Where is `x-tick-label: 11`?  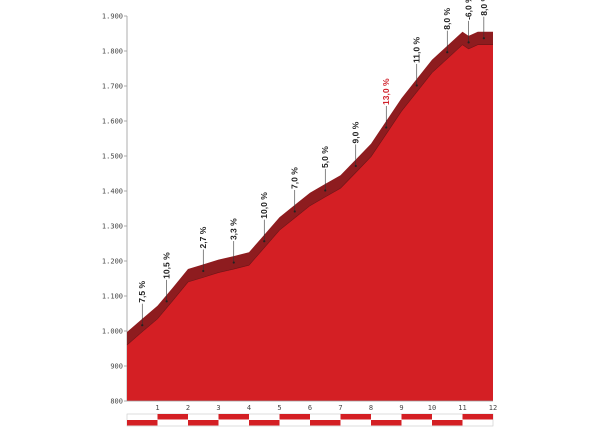
x-tick-label: 11 is located at coordinates (462, 408).